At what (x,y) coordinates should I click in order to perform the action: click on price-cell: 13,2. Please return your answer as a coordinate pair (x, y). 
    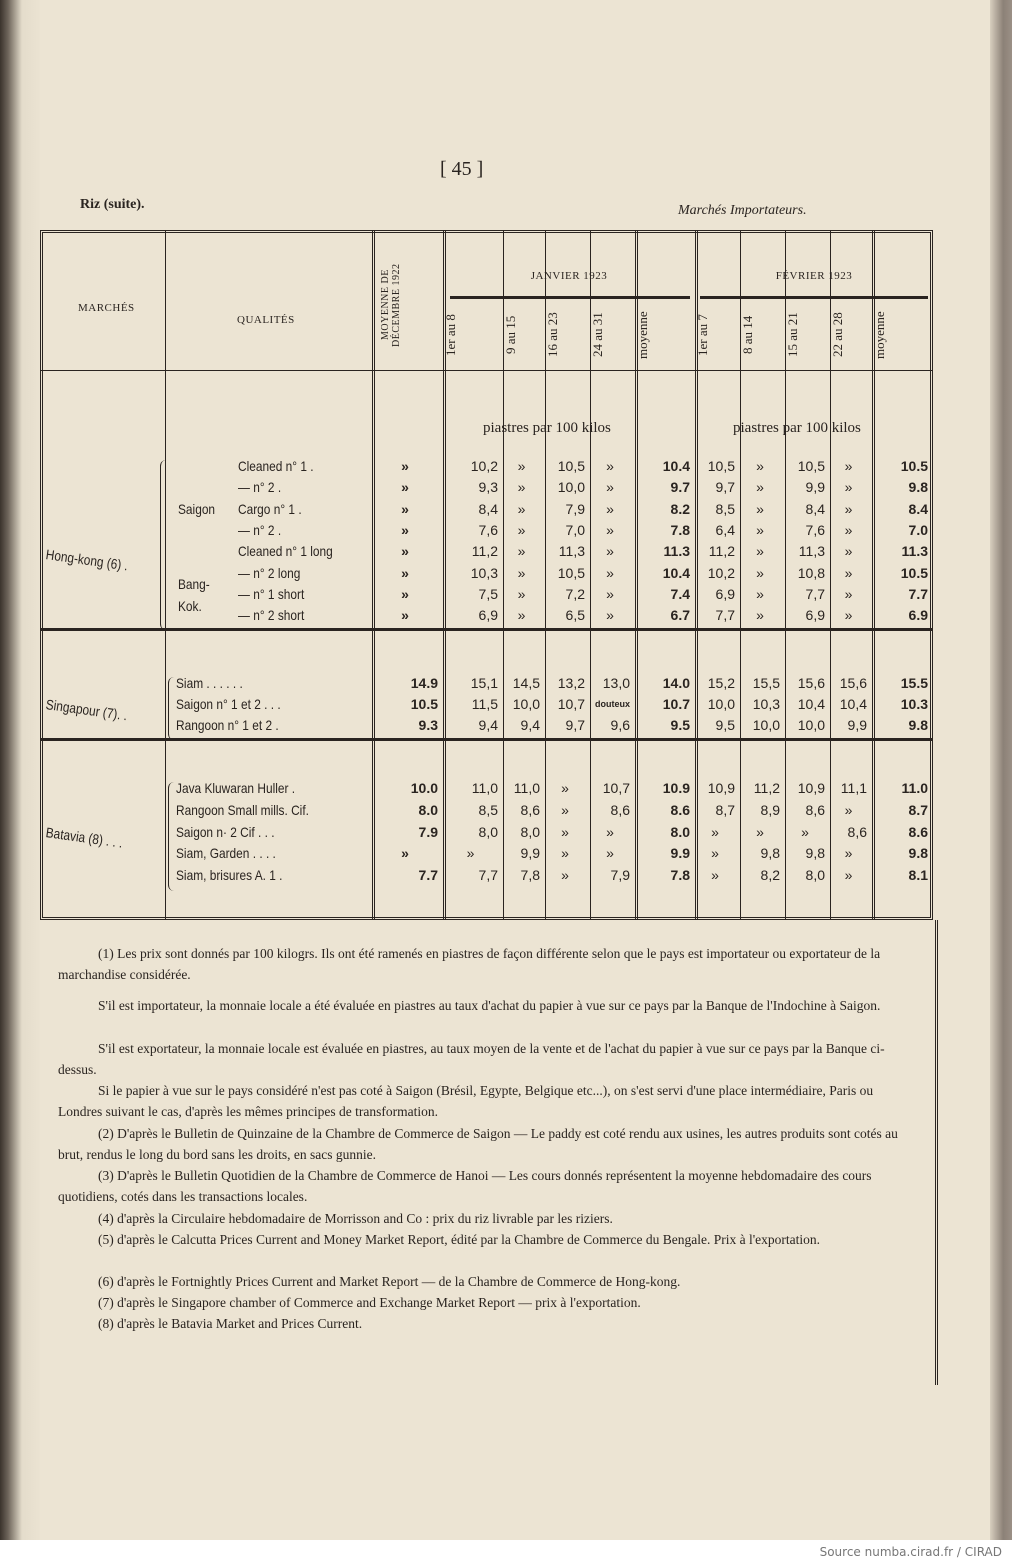
    Looking at the image, I should click on (571, 683).